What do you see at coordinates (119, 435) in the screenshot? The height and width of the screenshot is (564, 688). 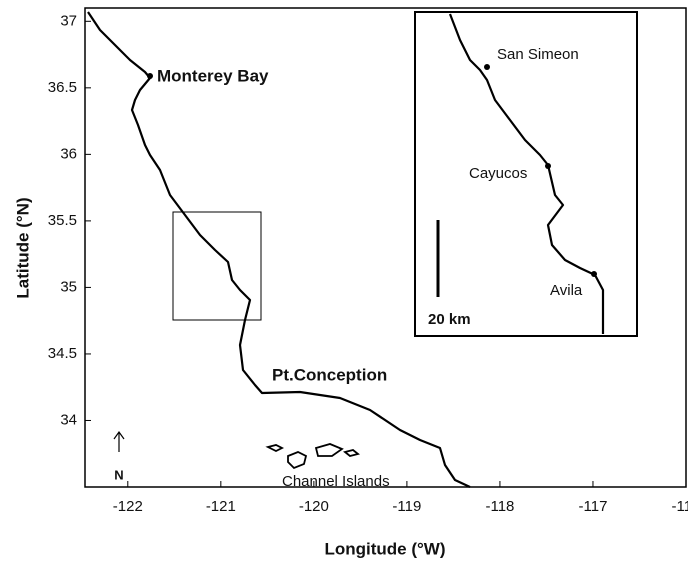 I see `north-arrow-head` at bounding box center [119, 435].